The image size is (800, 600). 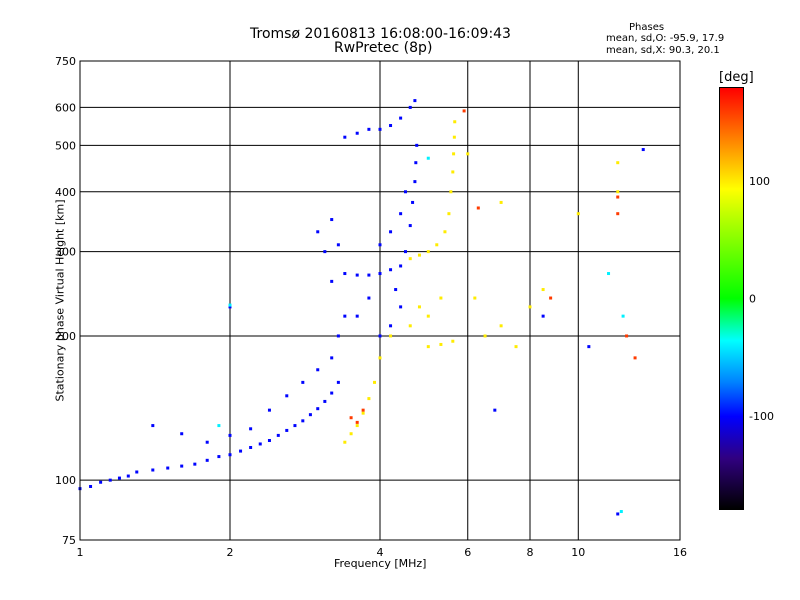 I want to click on y-tick-label: 750, so click(x=65, y=61).